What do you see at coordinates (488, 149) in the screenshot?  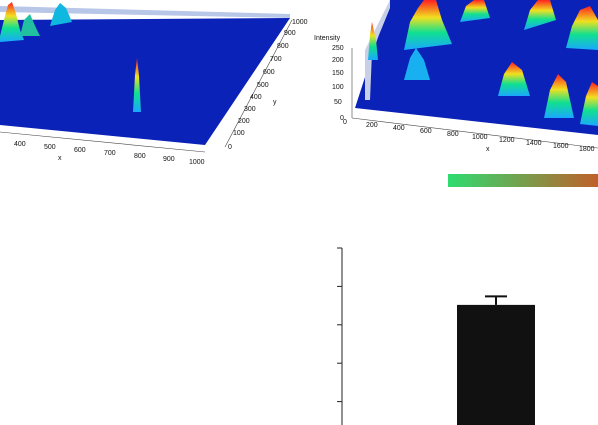 I see `right-x-label: x` at bounding box center [488, 149].